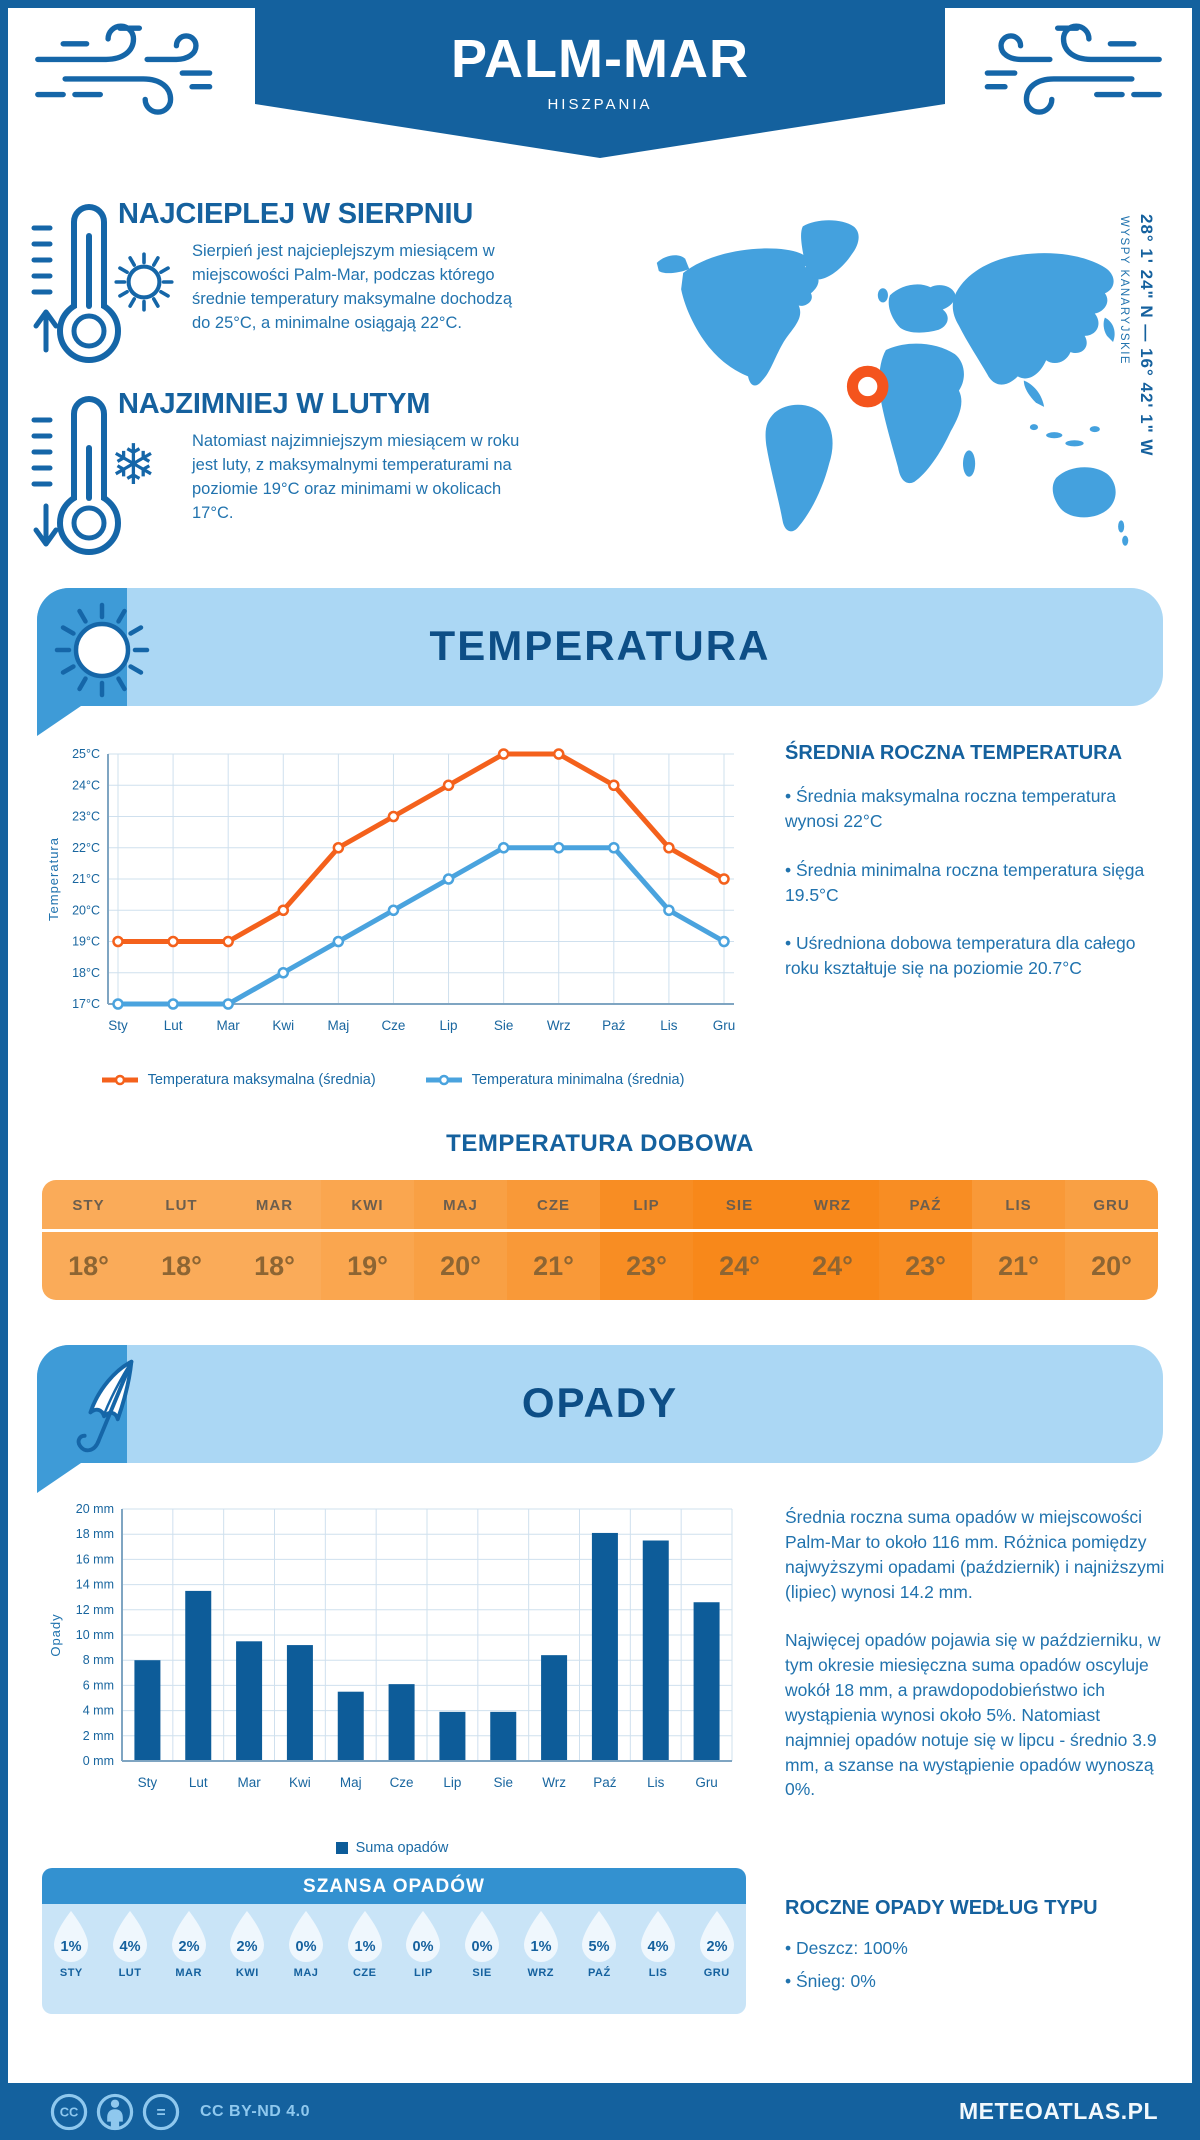  I want to click on rain-chance-item: 2% KWI, so click(247, 1959).